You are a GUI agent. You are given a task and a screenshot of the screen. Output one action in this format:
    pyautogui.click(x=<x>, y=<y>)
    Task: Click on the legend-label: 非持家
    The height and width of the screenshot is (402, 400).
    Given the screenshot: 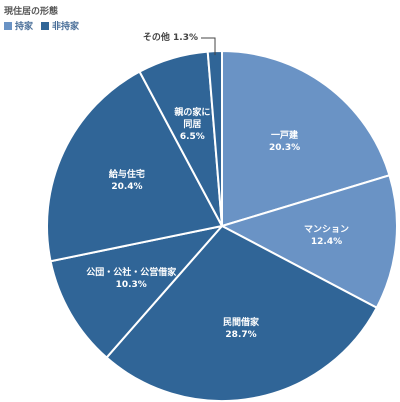 What is the action you would take?
    pyautogui.click(x=66, y=27)
    